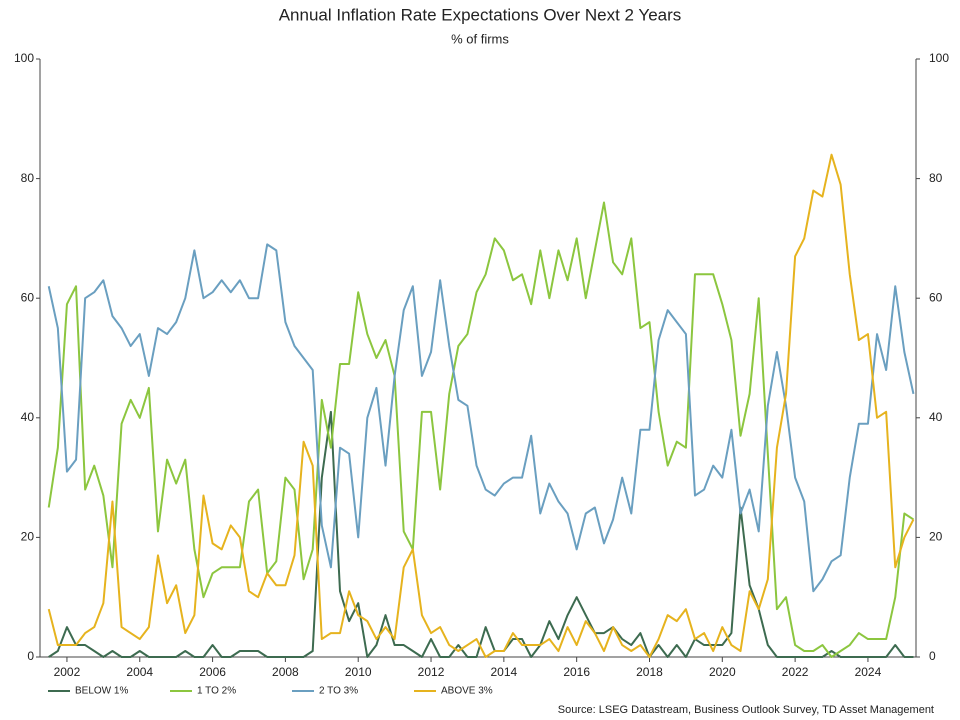 This screenshot has width=960, height=720. Describe the element at coordinates (358, 672) in the screenshot. I see `x-tick-label: 2010` at that location.